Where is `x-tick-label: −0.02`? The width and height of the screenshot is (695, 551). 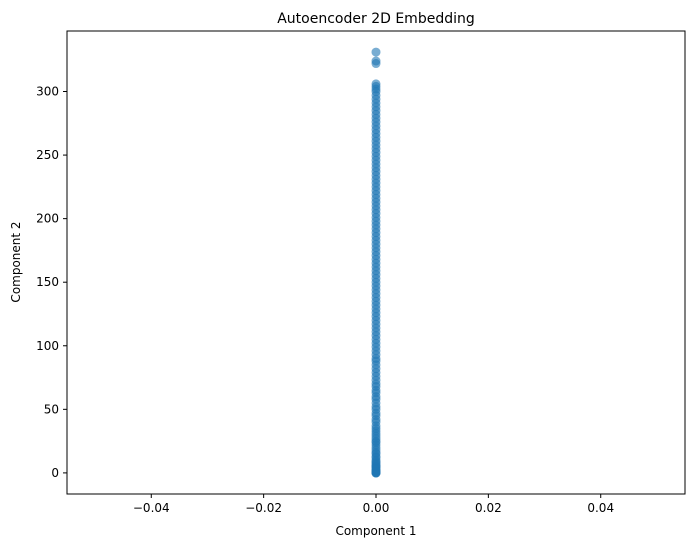 x-tick-label: −0.02 is located at coordinates (263, 508).